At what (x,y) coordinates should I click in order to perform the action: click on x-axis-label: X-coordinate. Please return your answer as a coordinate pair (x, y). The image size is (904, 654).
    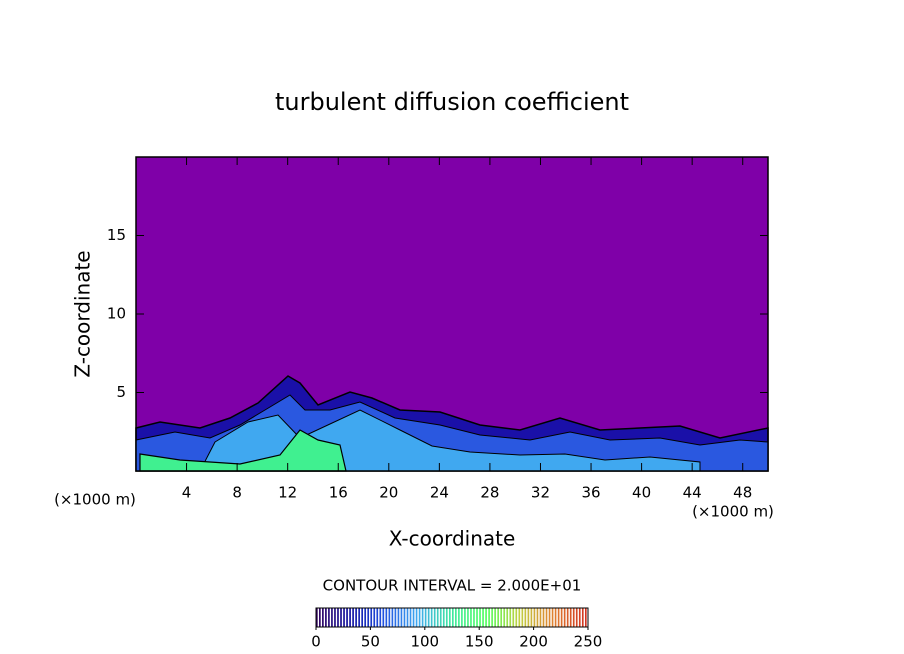
    Looking at the image, I should click on (452, 539).